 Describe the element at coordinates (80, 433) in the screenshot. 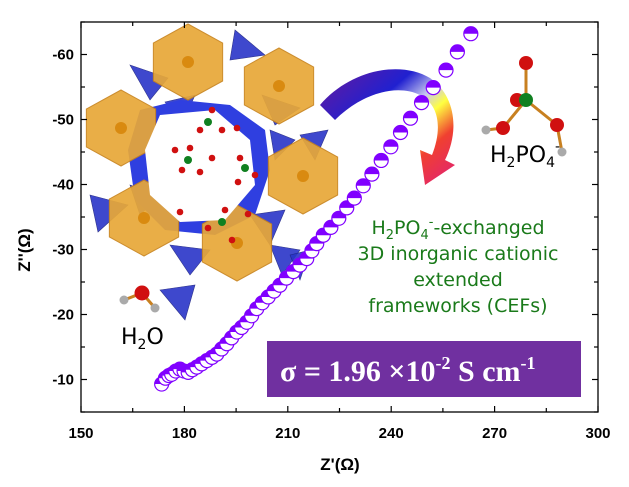

I see `x-tick-label: 150` at that location.